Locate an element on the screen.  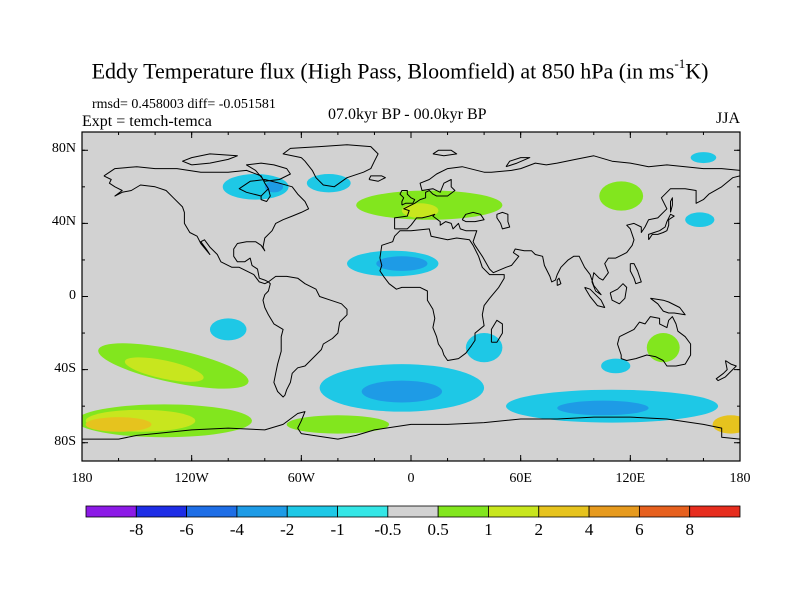
hudson-coast-east is located at coordinates (265, 195).